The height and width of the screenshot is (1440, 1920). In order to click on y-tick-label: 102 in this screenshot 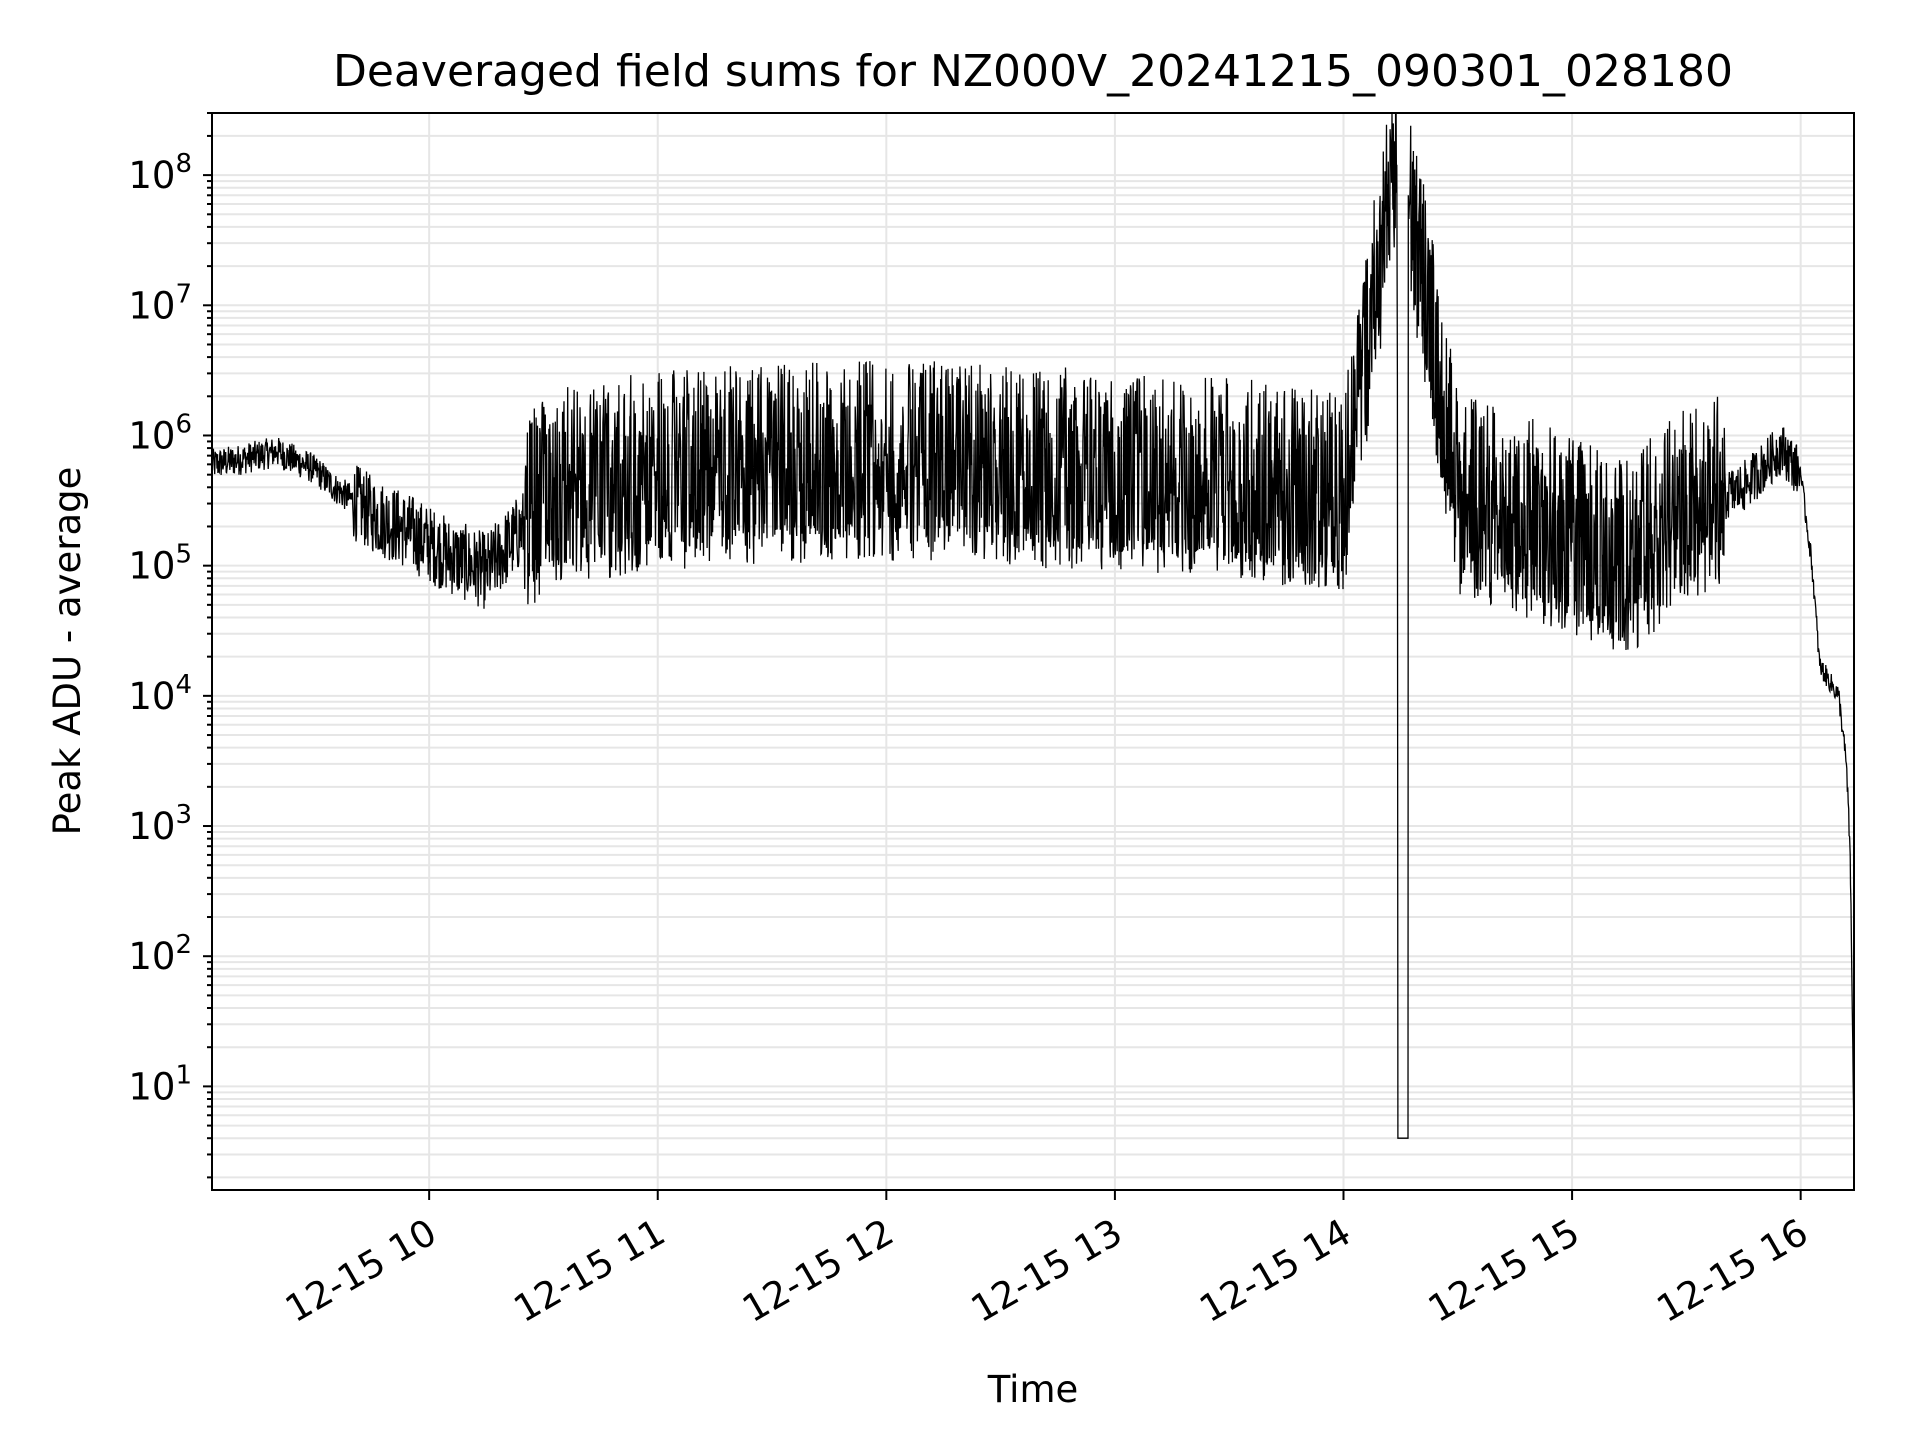, I will do `click(160, 954)`.